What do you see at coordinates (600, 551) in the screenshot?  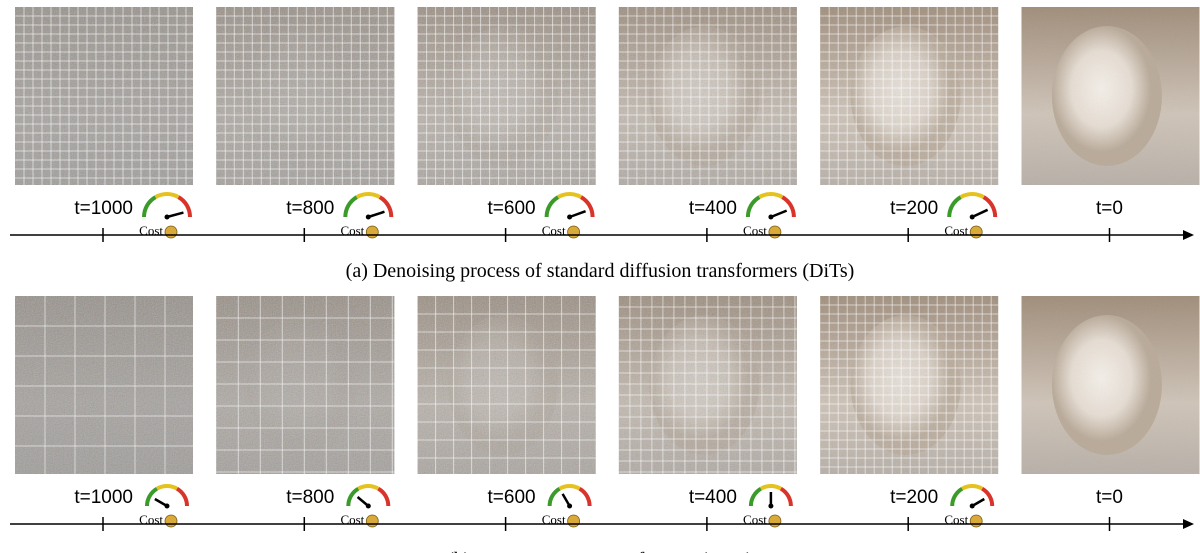 I see `caption: (b) Denoising process of DDiT (Ours)` at bounding box center [600, 551].